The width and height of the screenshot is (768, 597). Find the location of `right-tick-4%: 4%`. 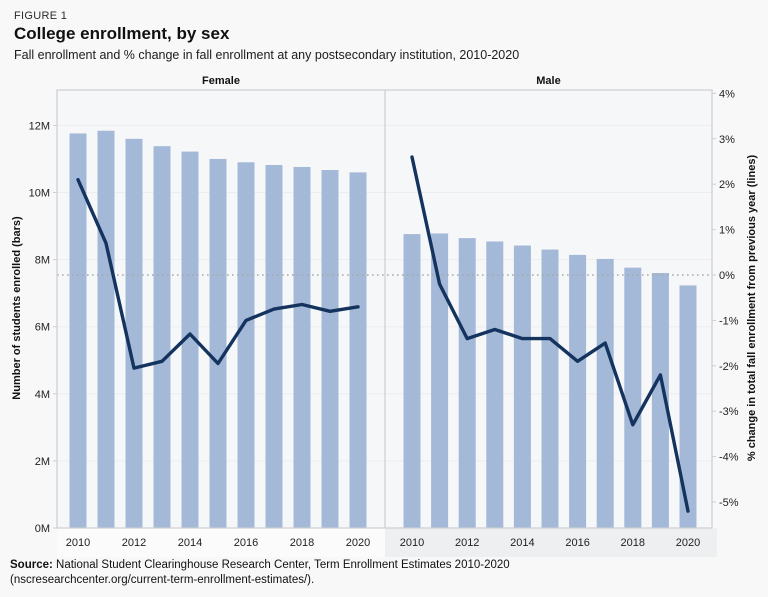

right-tick-4%: 4% is located at coordinates (727, 94).